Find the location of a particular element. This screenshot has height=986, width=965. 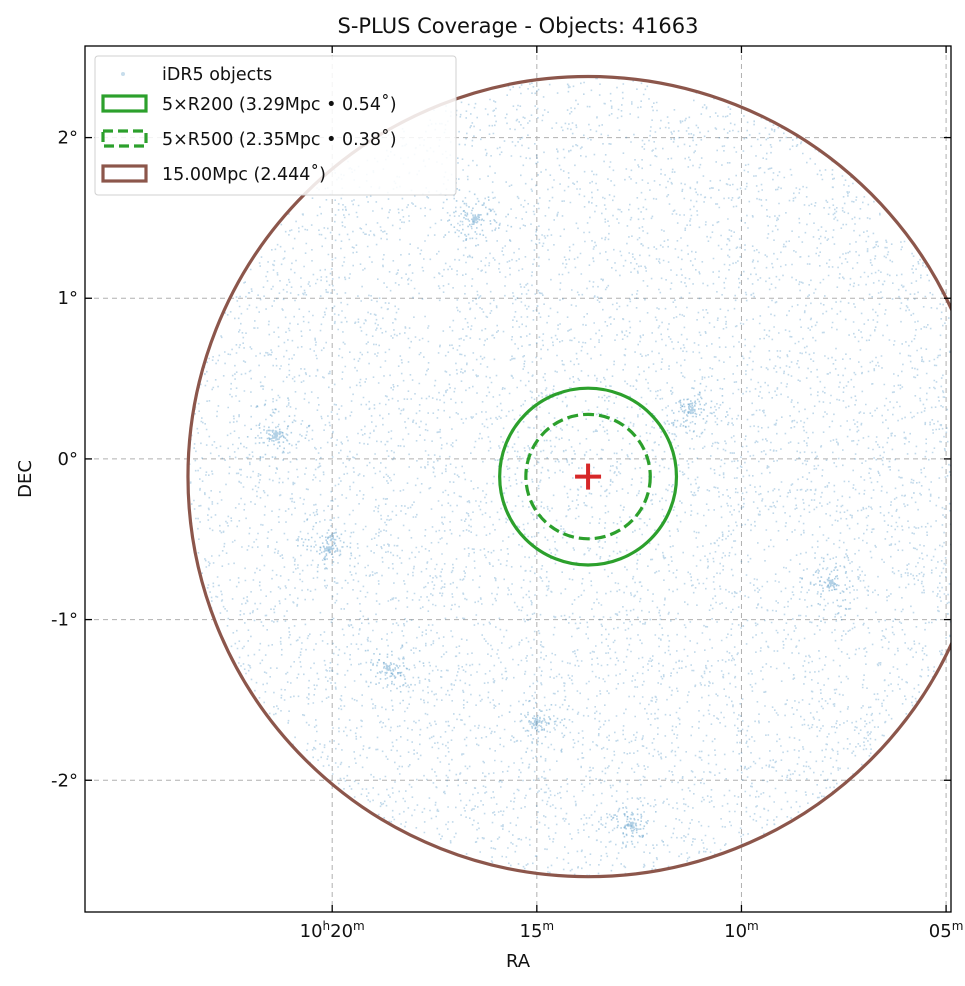

x-axis-label: RA is located at coordinates (518, 961).